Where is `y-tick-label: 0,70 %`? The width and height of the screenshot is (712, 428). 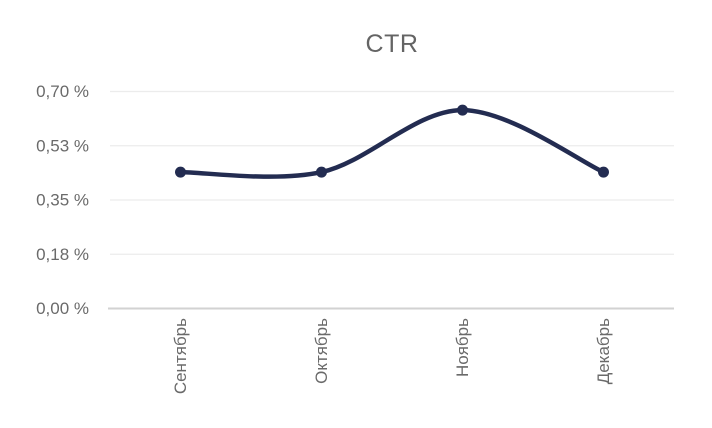 y-tick-label: 0,70 % is located at coordinates (62, 91).